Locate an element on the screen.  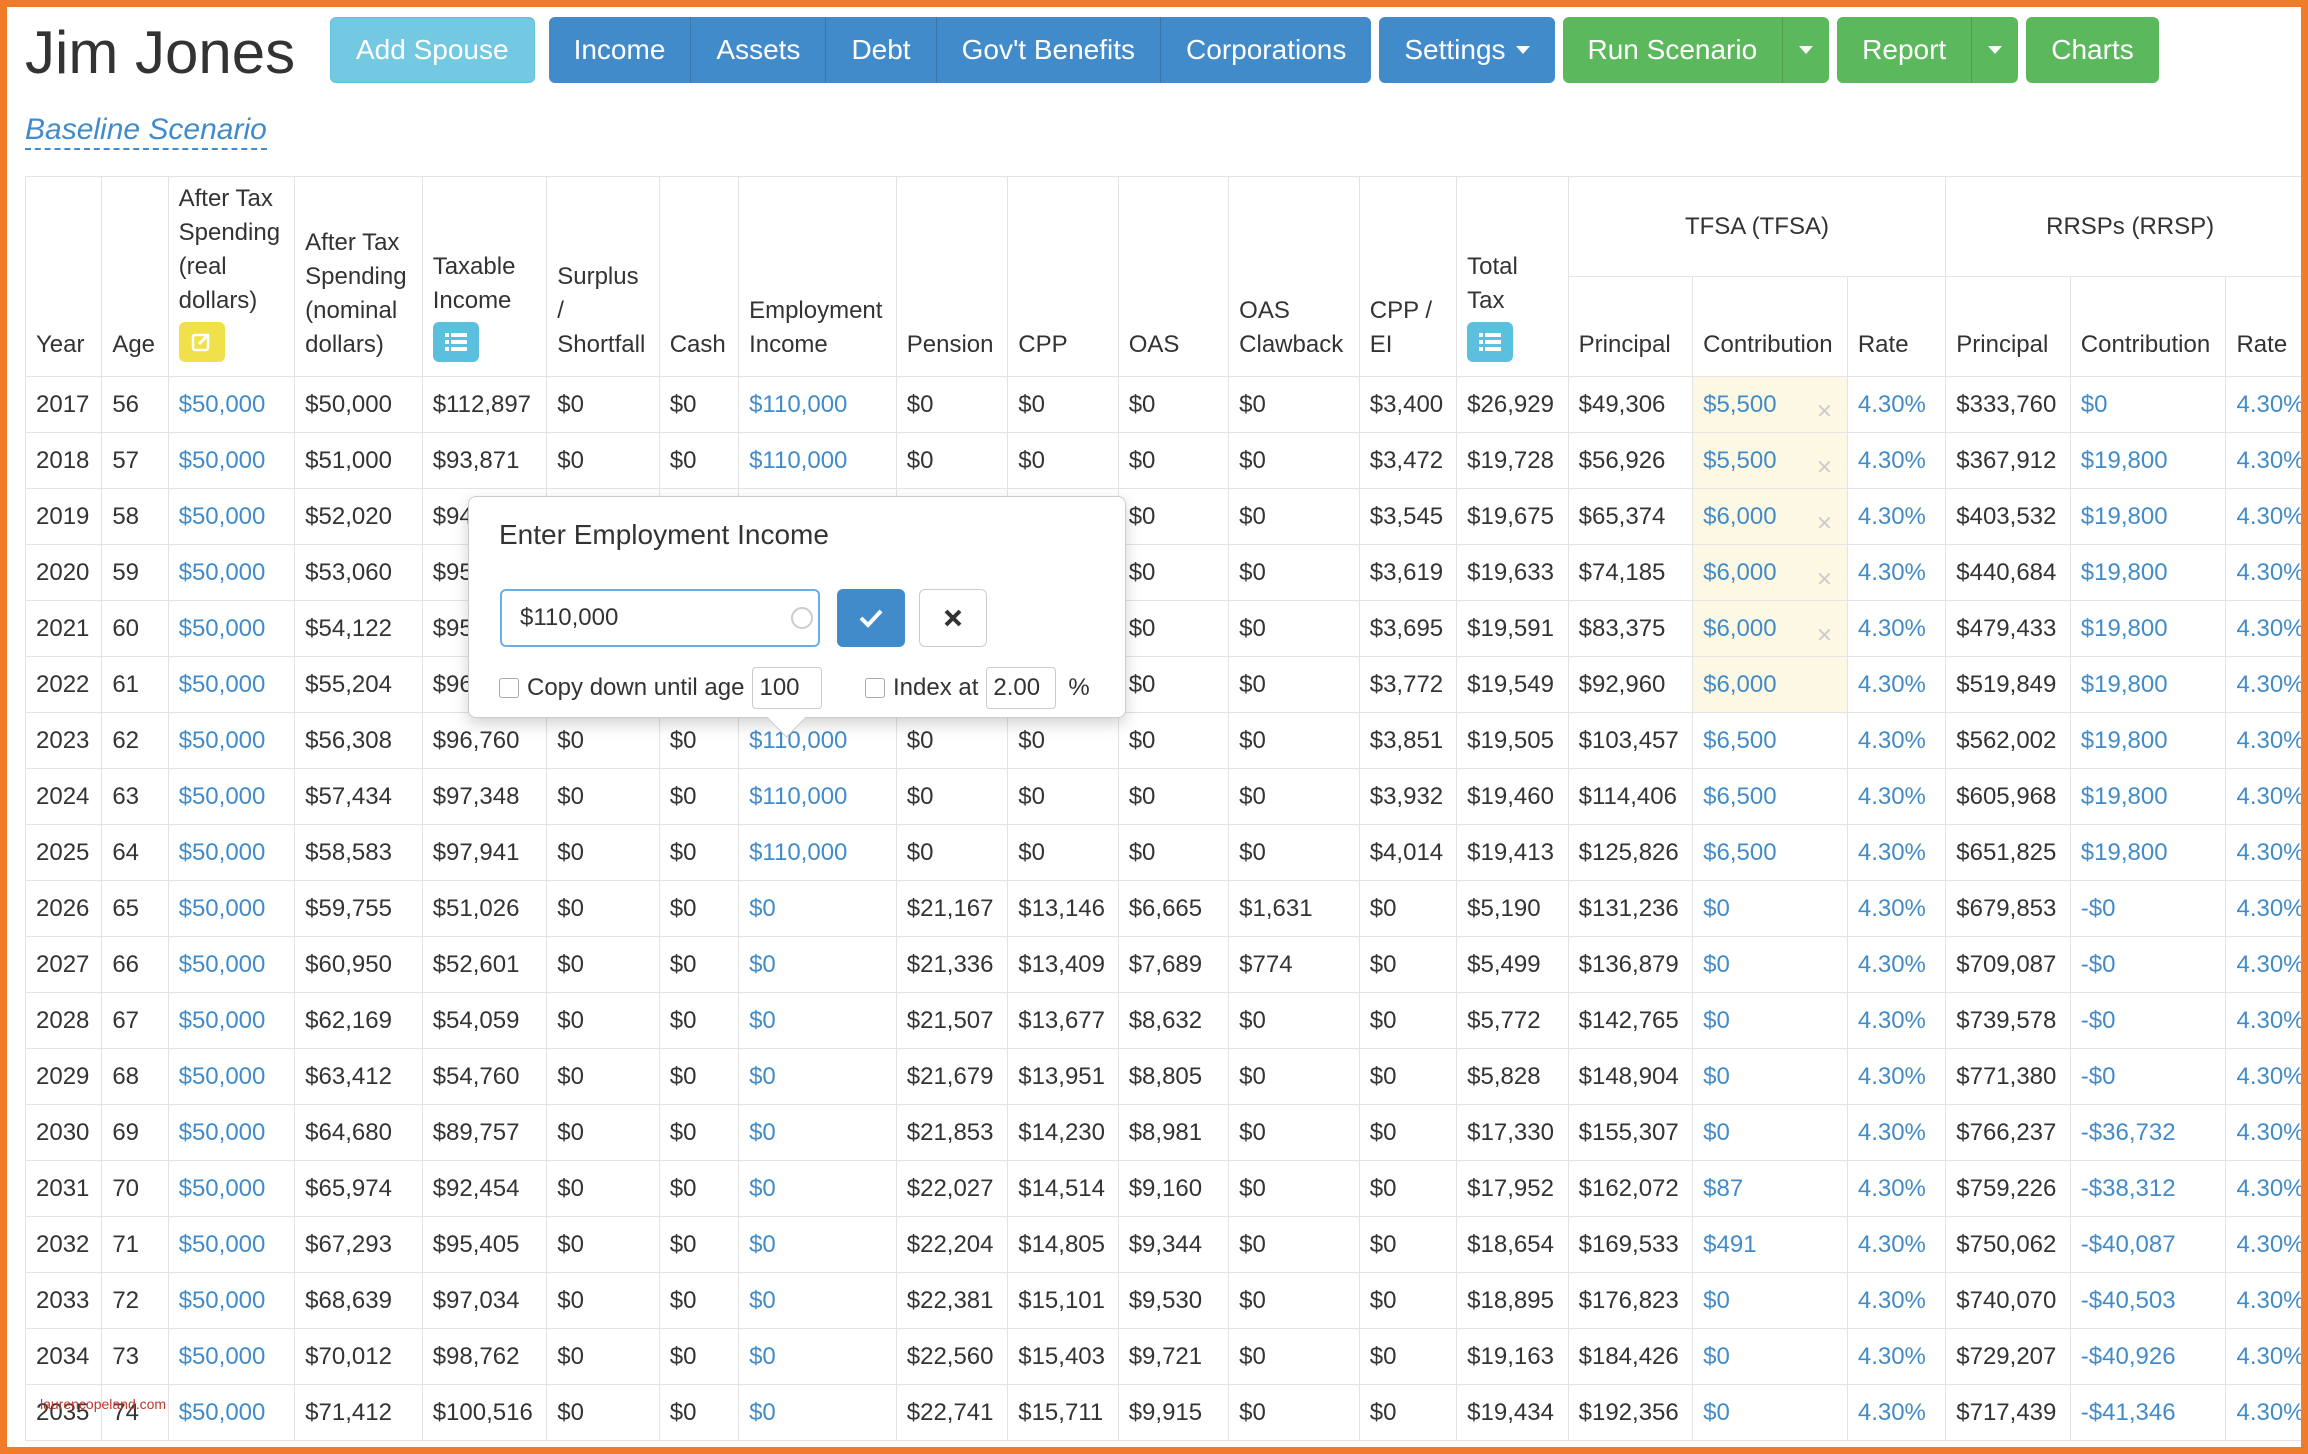
cell-rrsp-contribution: -$38,312 is located at coordinates (2148, 1188).